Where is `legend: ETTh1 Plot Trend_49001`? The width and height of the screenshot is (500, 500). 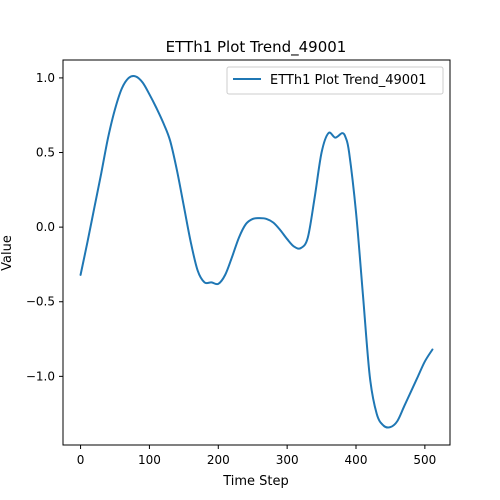
legend: ETTh1 Plot Trend_49001 is located at coordinates (335, 80).